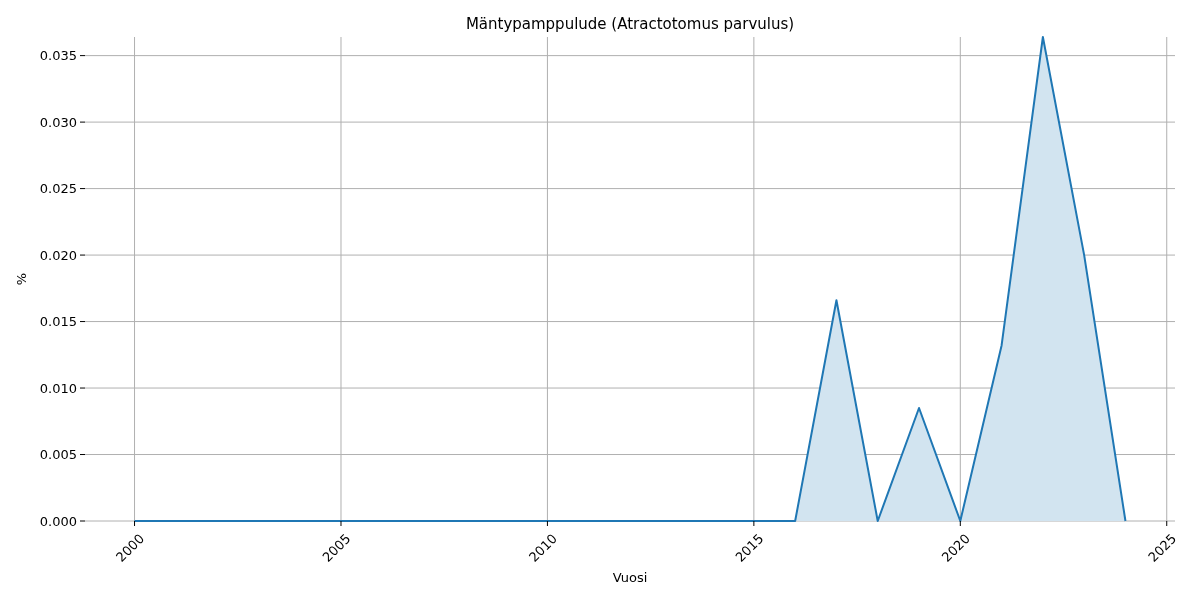  I want to click on y-tick-label: 0.030, so click(58, 122).